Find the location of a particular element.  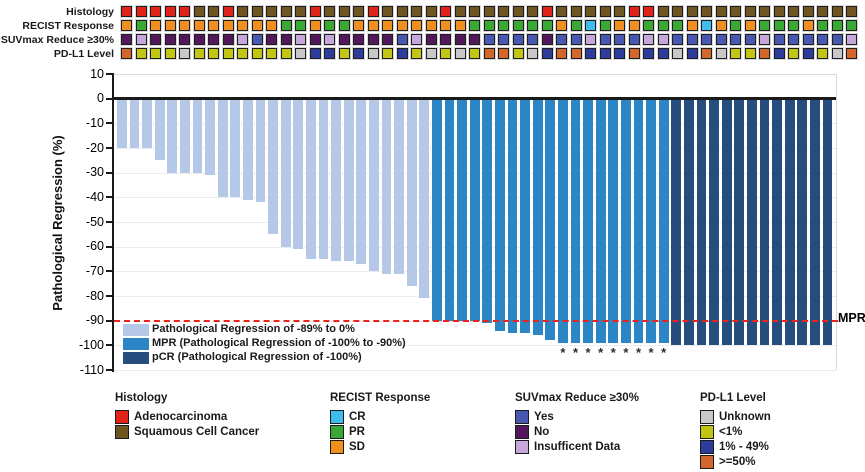

mpr-threshold-line is located at coordinates (476, 320).